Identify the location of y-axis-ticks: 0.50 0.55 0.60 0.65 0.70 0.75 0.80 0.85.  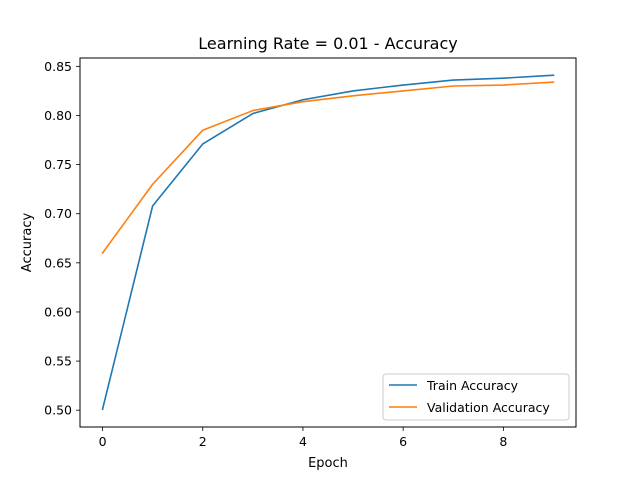
(62, 238).